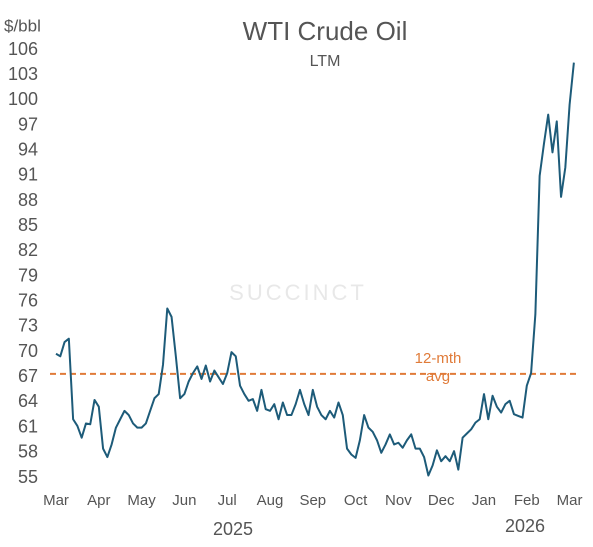 The image size is (593, 547). Describe the element at coordinates (28, 477) in the screenshot. I see `y-tick-label: 55` at that location.